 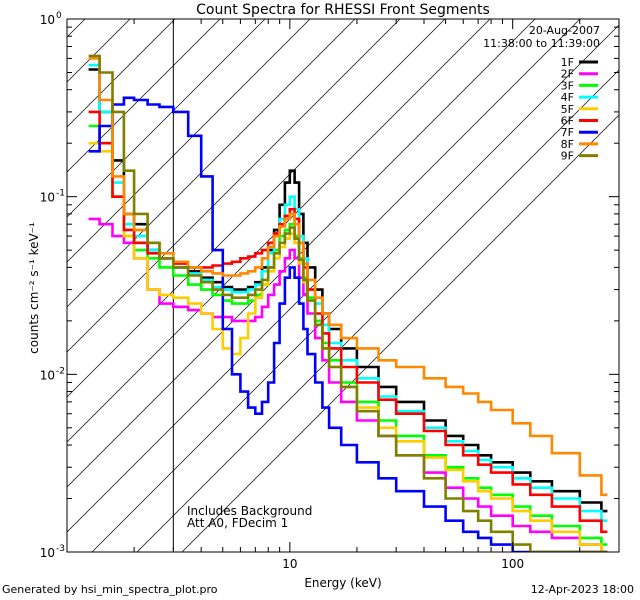 I want to click on legend-label-2F: 2F, so click(x=567, y=74).